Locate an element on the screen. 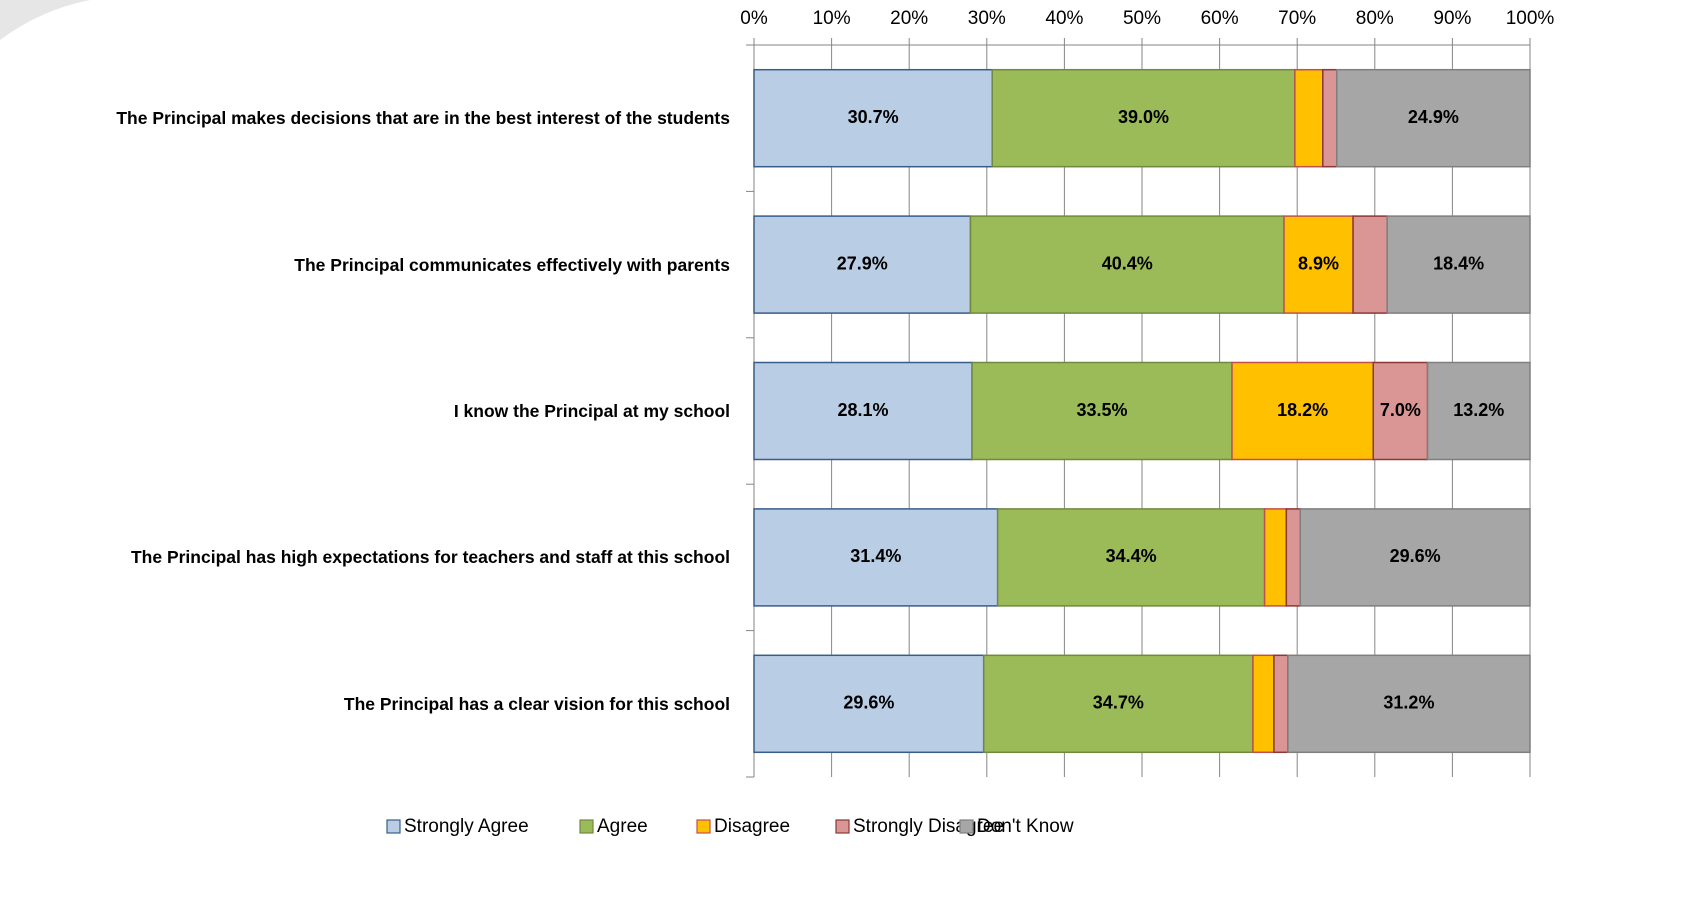  value-label: 8.9% is located at coordinates (1318, 263).